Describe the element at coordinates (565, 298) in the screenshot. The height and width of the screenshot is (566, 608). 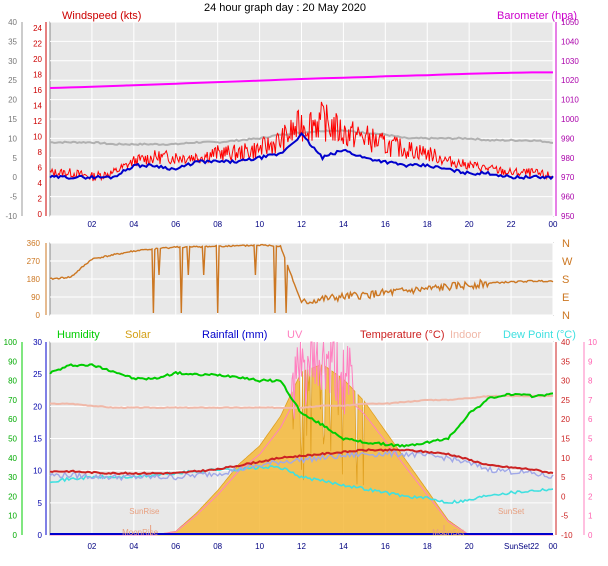
I see `panel2-compass-label: E` at that location.